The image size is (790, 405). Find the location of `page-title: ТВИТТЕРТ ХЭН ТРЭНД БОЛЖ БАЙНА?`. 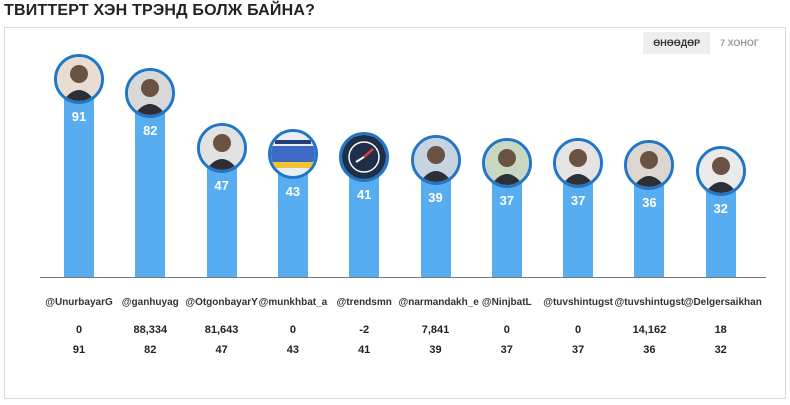

page-title: ТВИТТЕРТ ХЭН ТРЭНД БОЛЖ БАЙНА? is located at coordinates (160, 10).